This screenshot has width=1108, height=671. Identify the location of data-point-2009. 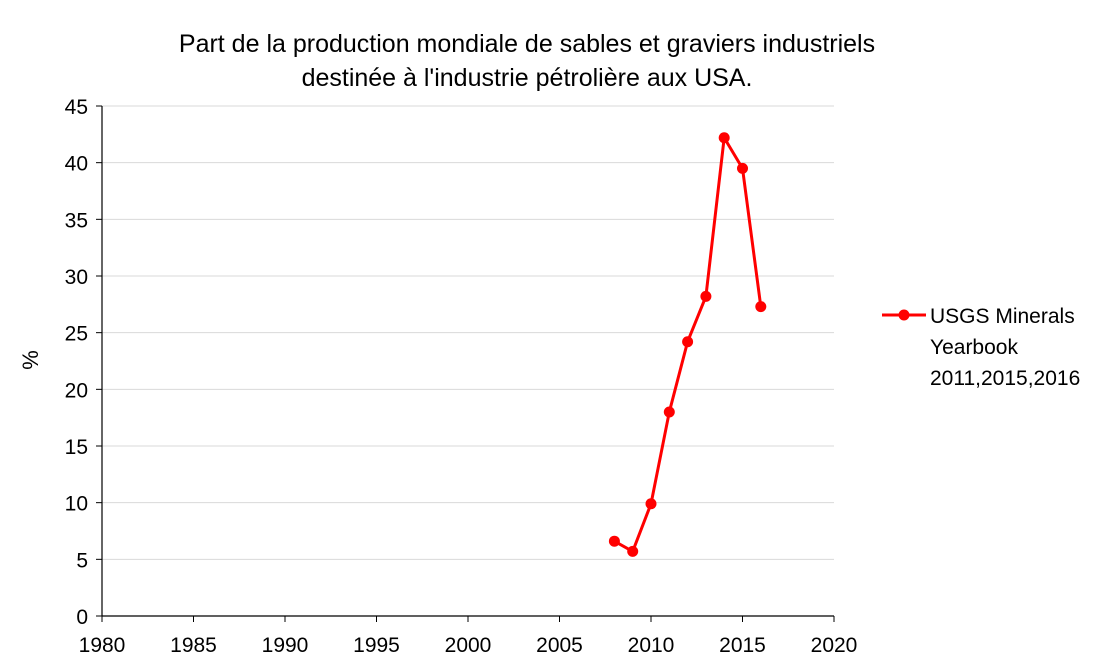
(633, 551).